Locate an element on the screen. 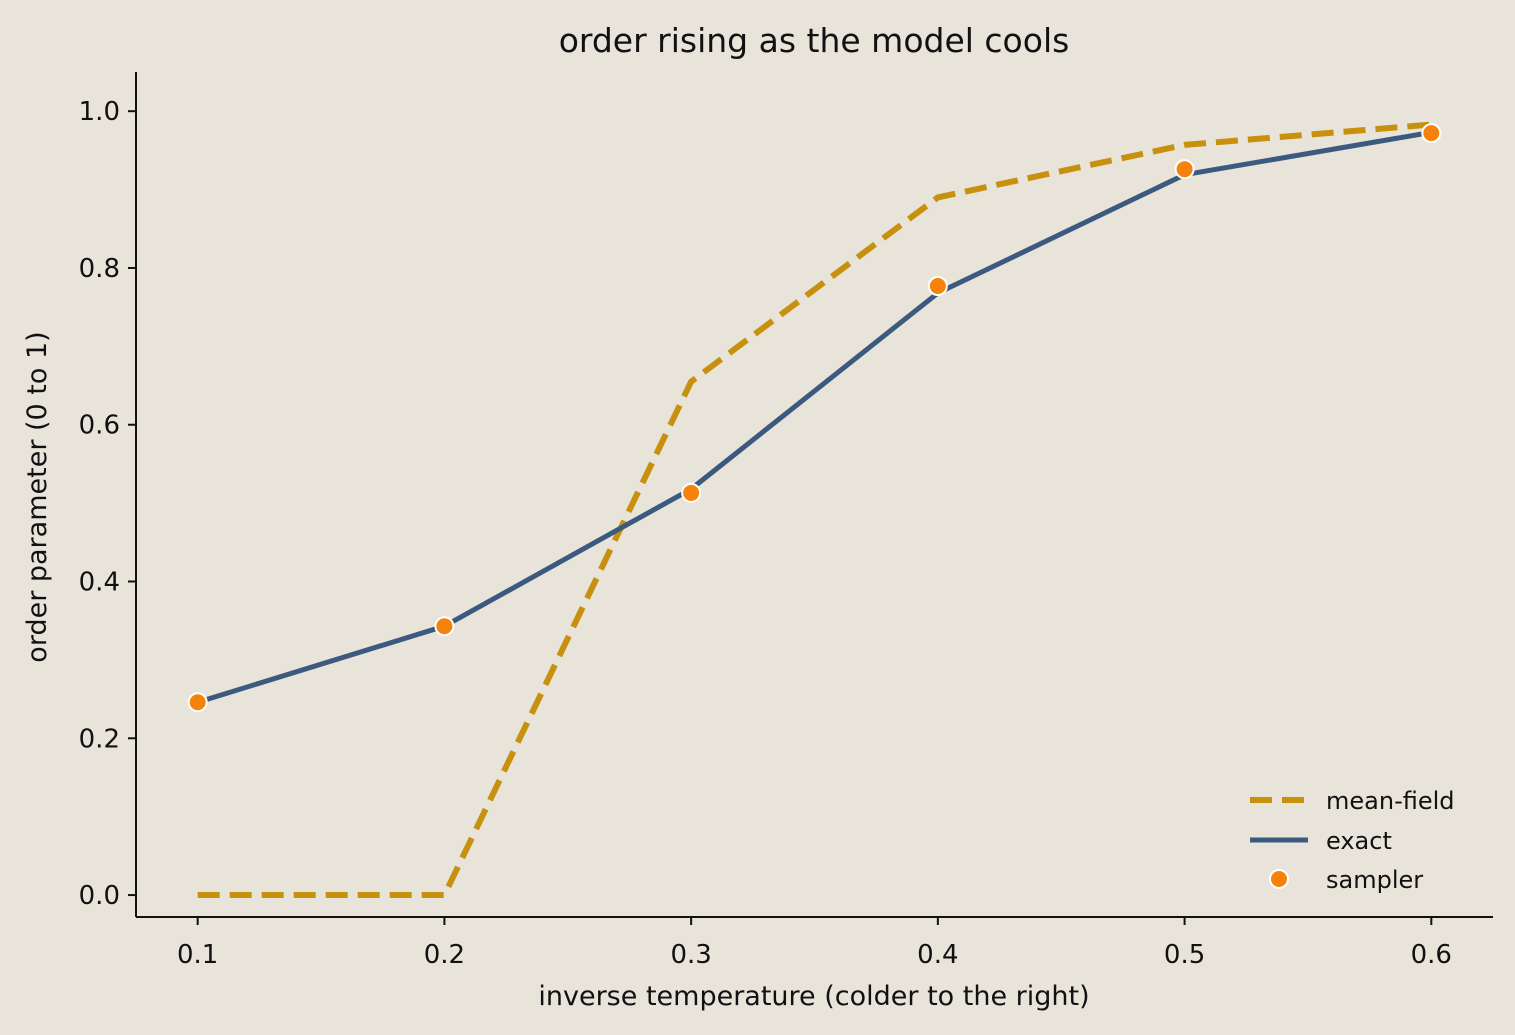 This screenshot has width=1515, height=1035. legend-label-sampler: sampler is located at coordinates (1374, 880).